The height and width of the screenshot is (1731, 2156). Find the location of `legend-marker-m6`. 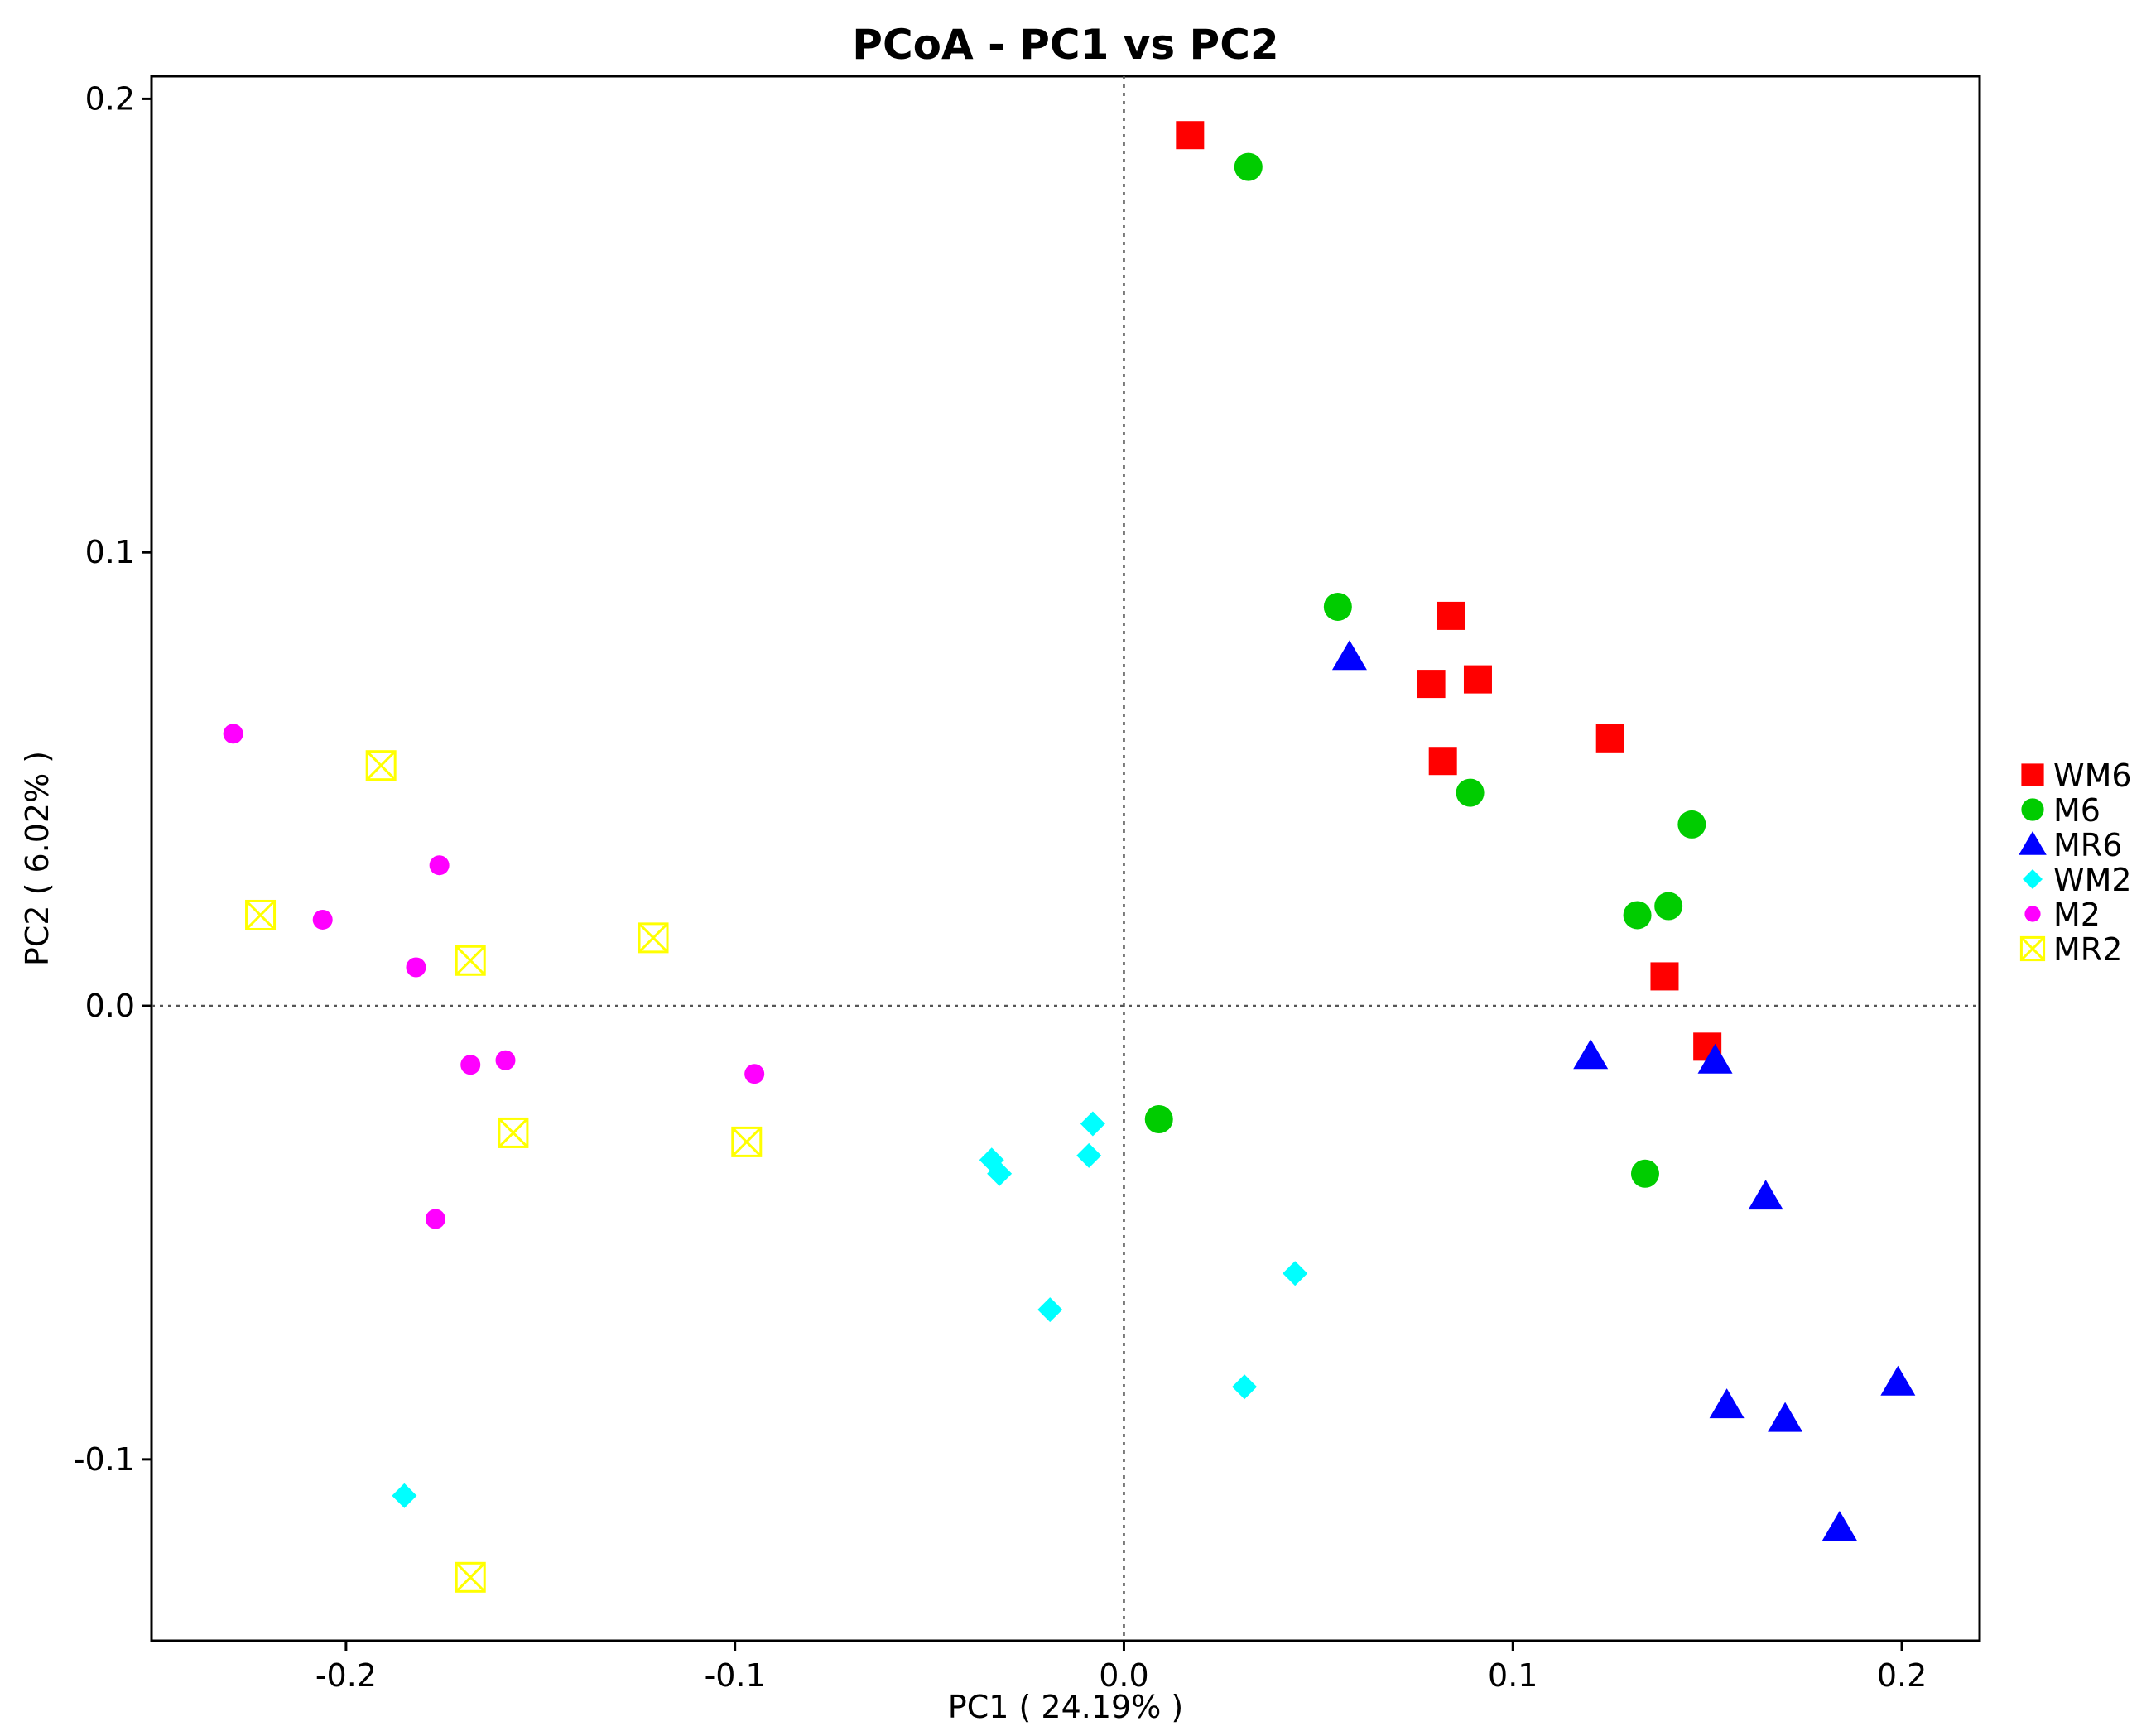

legend-marker-m6 is located at coordinates (2033, 809).